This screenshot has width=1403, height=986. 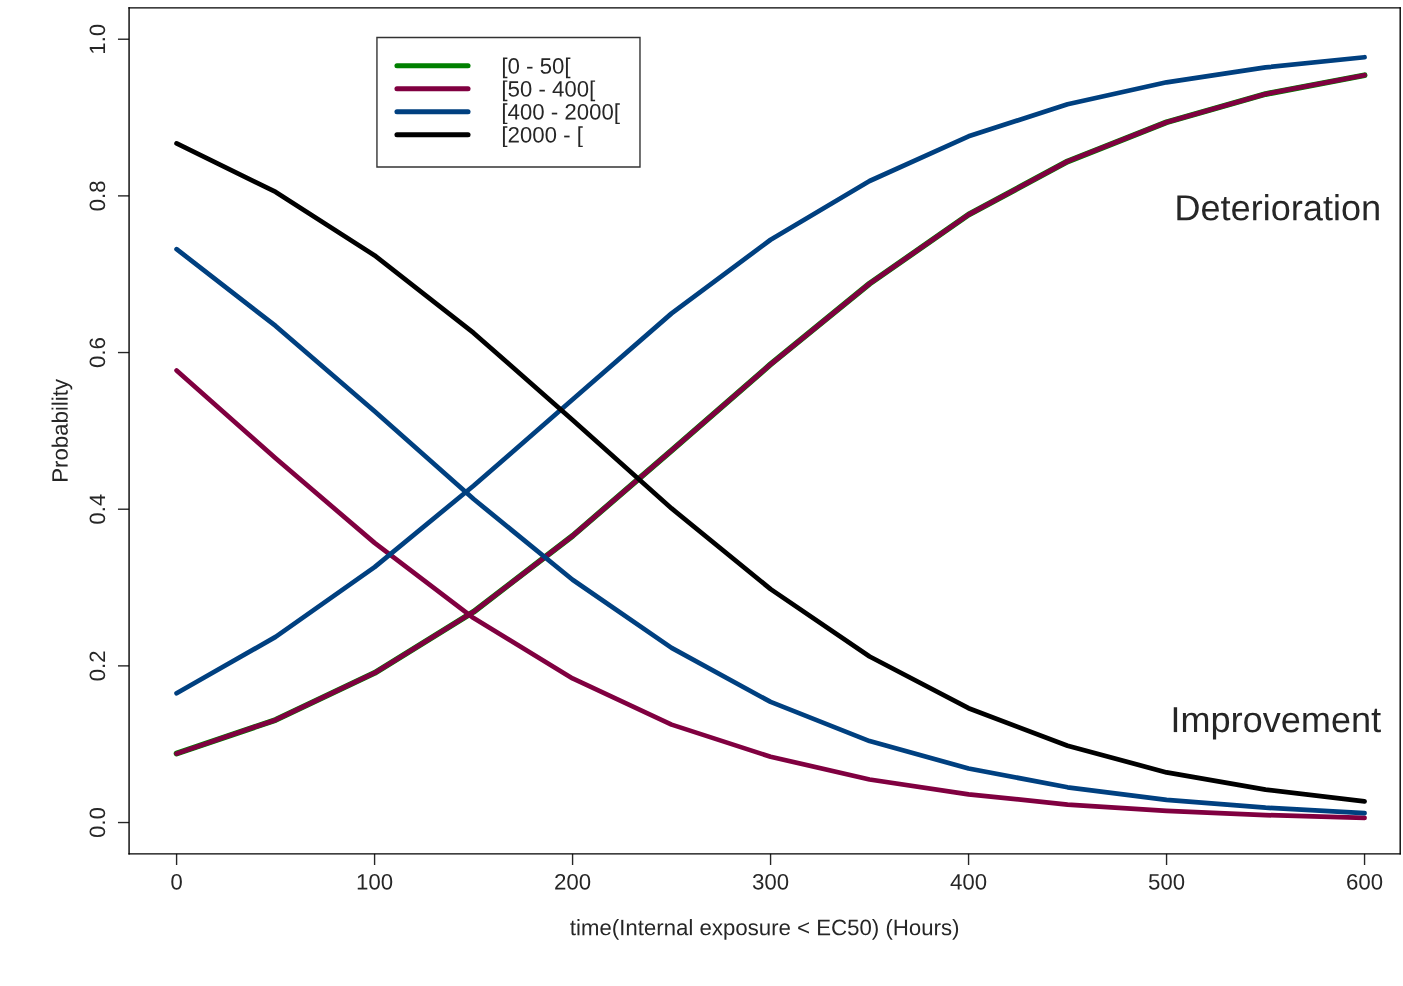 What do you see at coordinates (542, 137) in the screenshot?
I see `legend-label: [2000 - [` at bounding box center [542, 137].